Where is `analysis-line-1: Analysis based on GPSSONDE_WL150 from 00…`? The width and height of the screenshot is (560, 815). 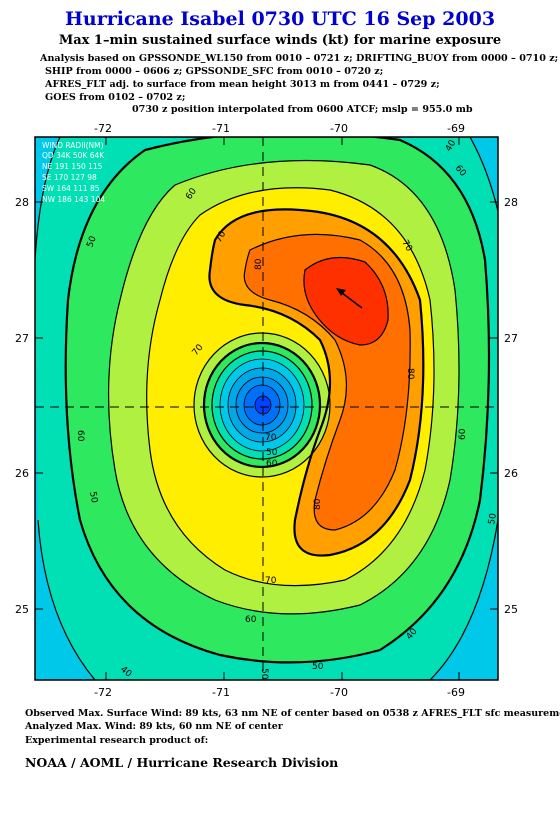 analysis-line-1: Analysis based on GPSSONDE_WL150 from 00… is located at coordinates (299, 58).